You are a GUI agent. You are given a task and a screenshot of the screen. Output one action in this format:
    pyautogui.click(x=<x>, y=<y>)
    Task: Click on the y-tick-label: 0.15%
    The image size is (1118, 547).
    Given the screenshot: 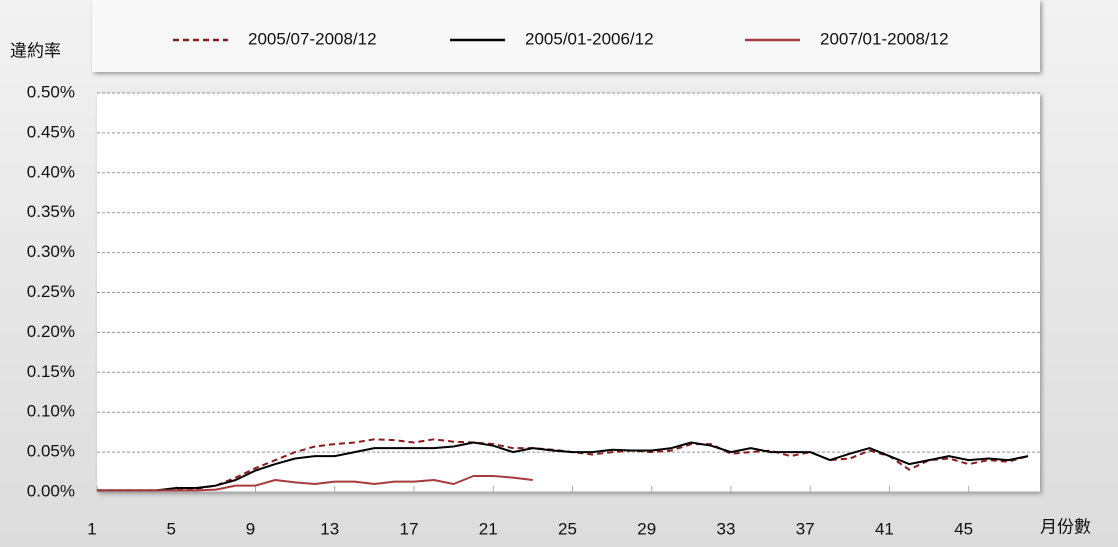 What is the action you would take?
    pyautogui.click(x=51, y=371)
    